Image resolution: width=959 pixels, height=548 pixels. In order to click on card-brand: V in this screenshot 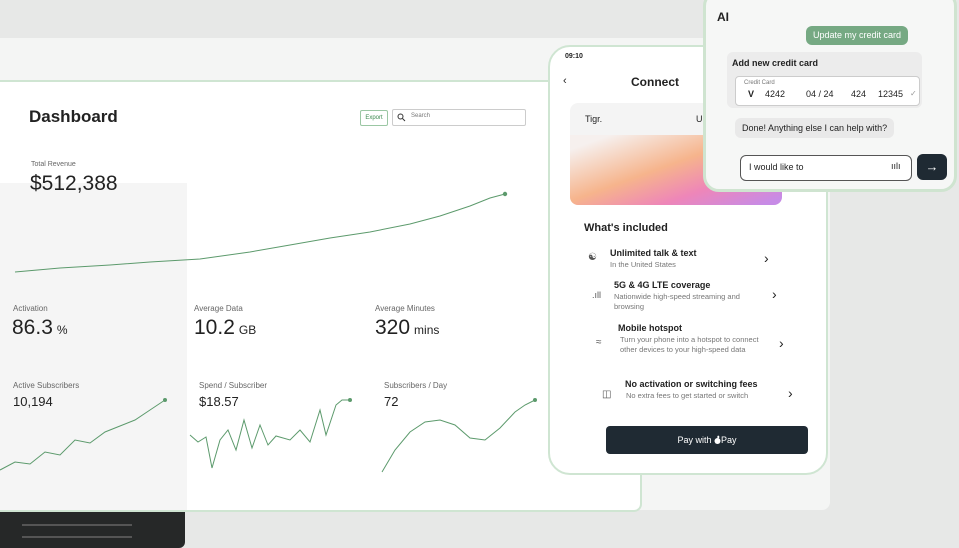, I will do `click(751, 94)`.